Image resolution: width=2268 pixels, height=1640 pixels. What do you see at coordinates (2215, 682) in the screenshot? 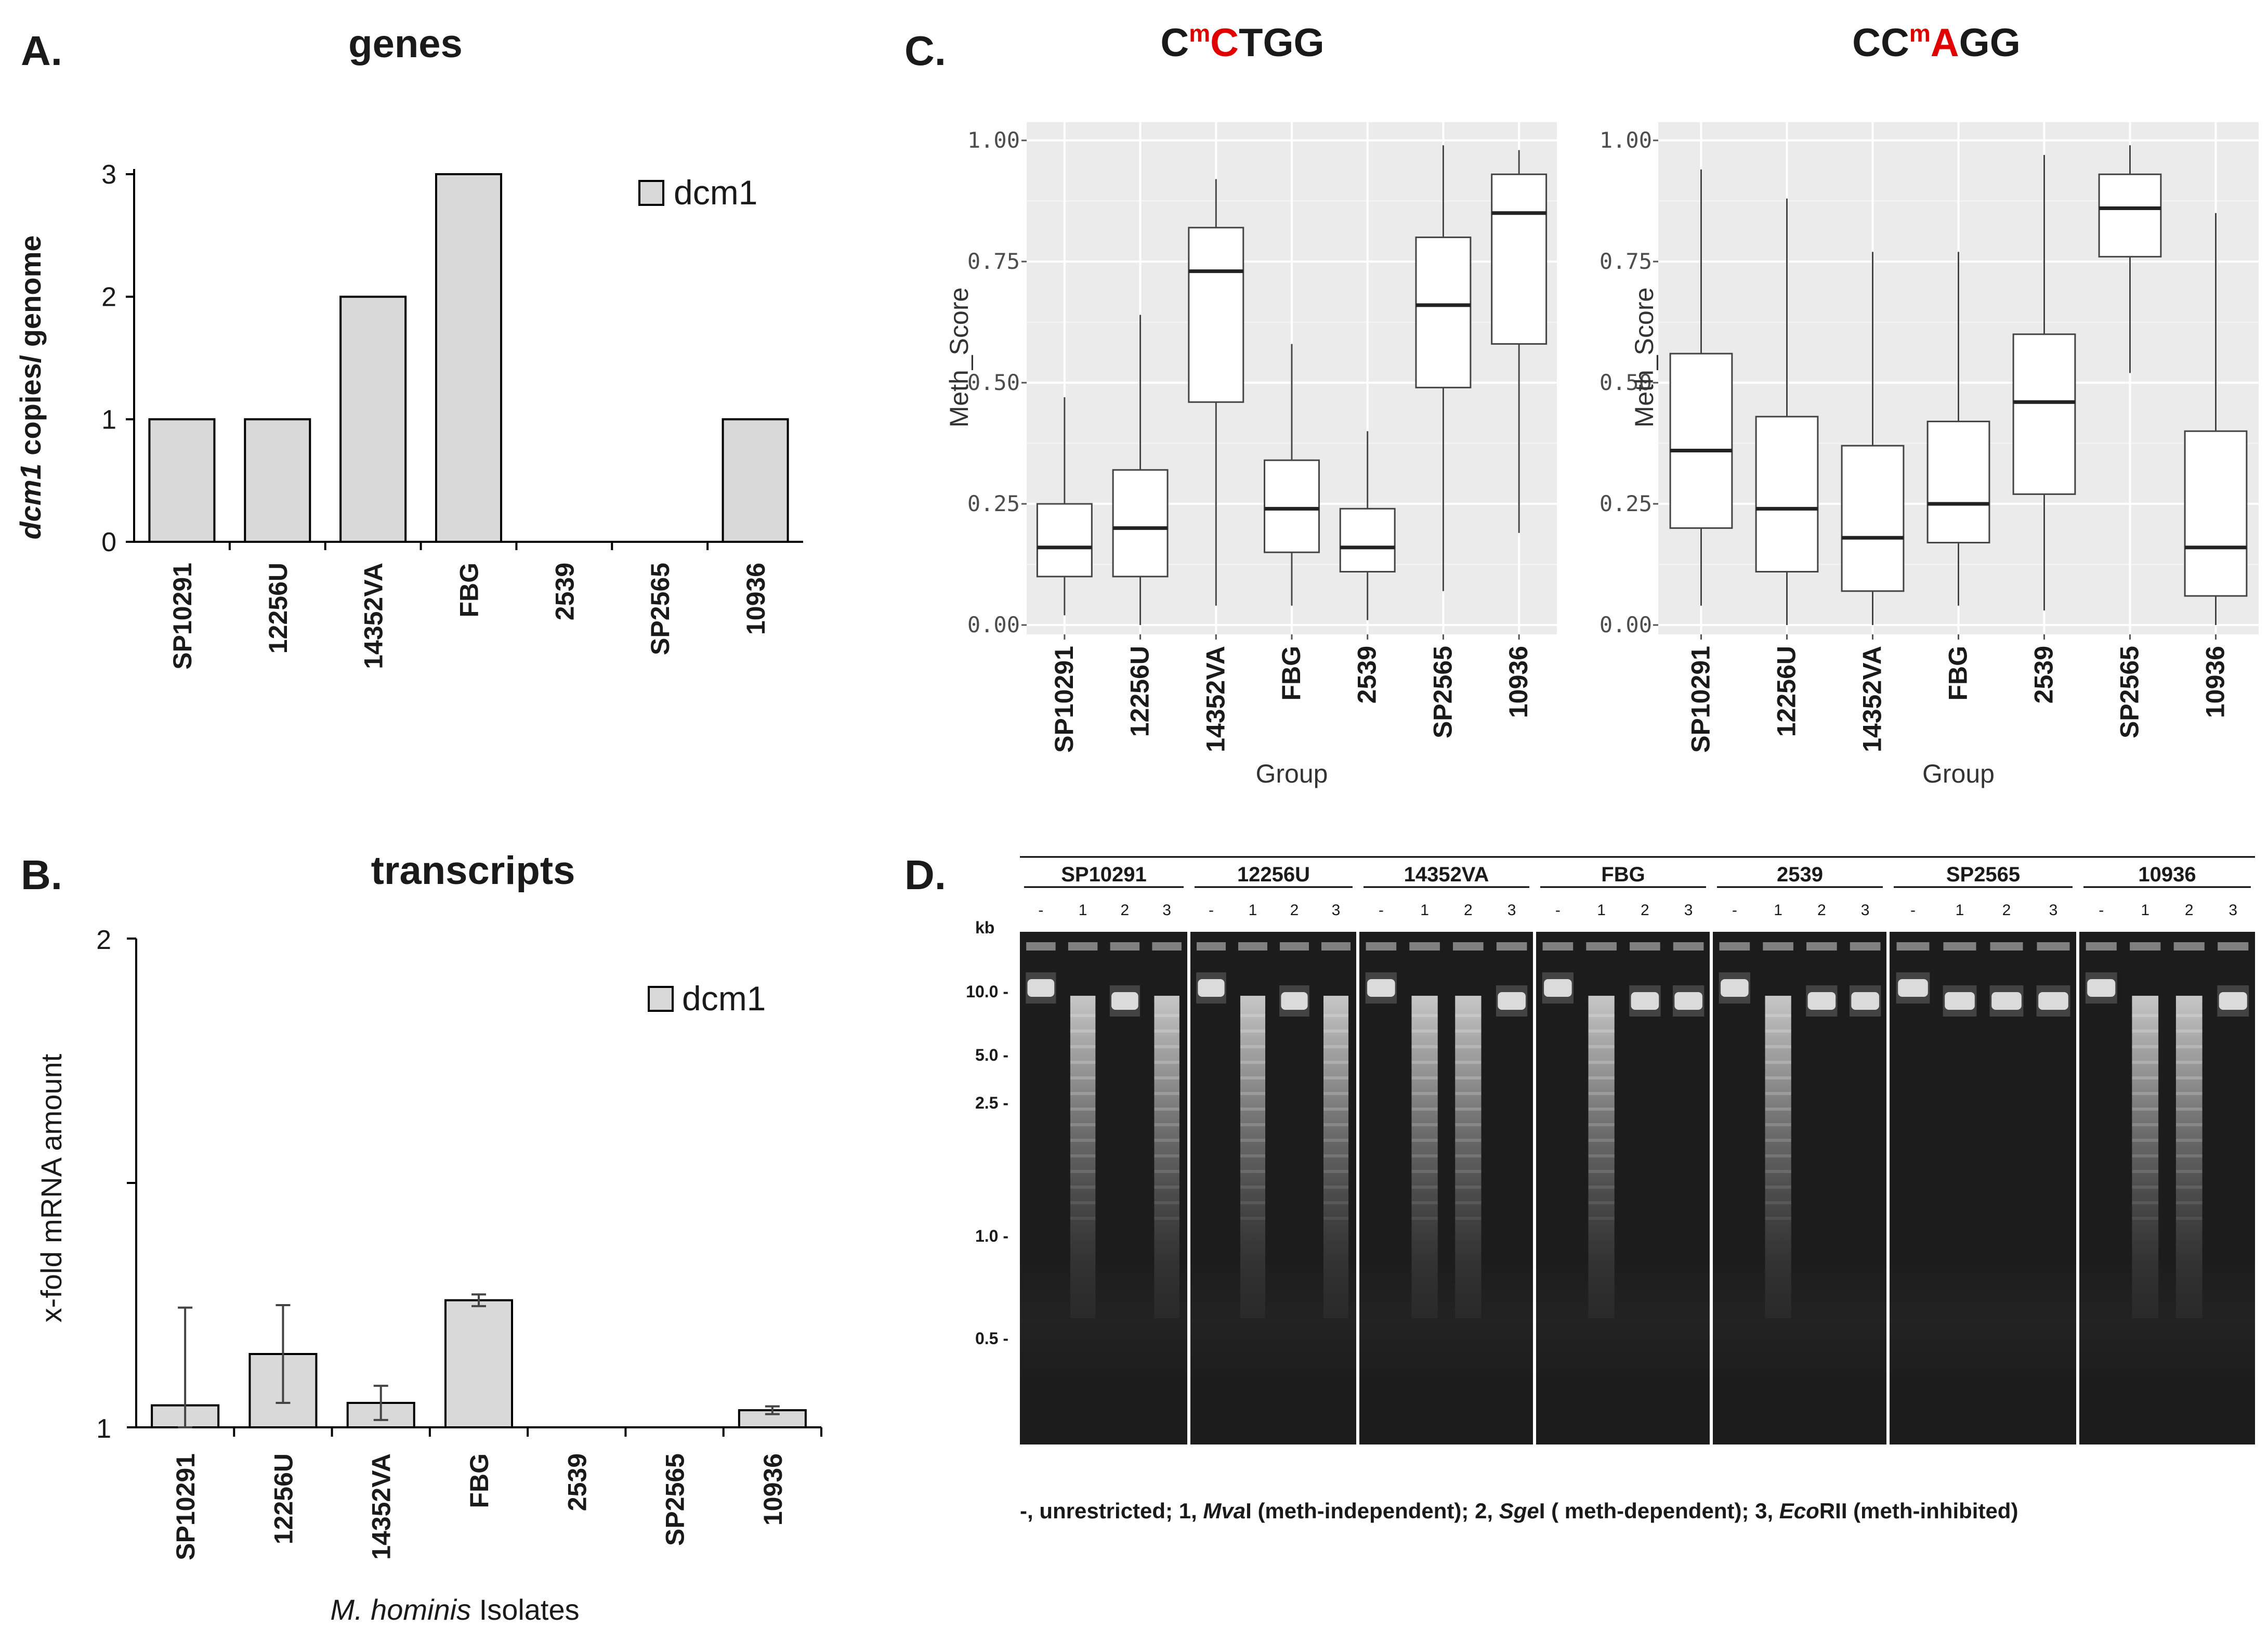
I see `panel-c2-x-tick-label: 10936` at bounding box center [2215, 682].